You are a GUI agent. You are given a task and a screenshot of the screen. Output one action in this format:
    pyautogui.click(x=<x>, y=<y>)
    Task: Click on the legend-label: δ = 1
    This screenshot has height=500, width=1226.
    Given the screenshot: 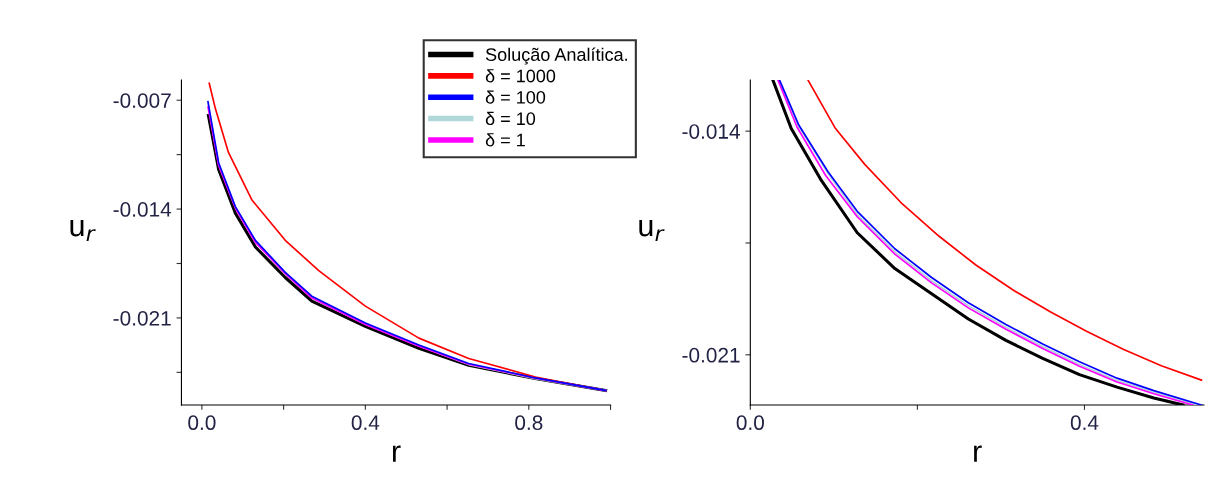 What is the action you would take?
    pyautogui.click(x=505, y=140)
    